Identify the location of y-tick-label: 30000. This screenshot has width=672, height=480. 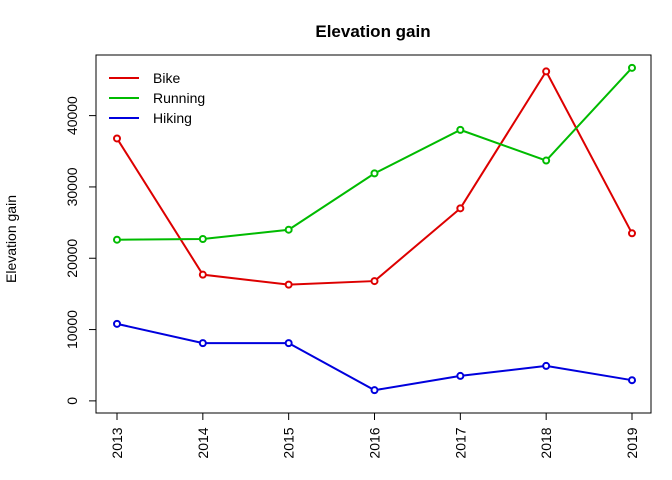
(72, 186).